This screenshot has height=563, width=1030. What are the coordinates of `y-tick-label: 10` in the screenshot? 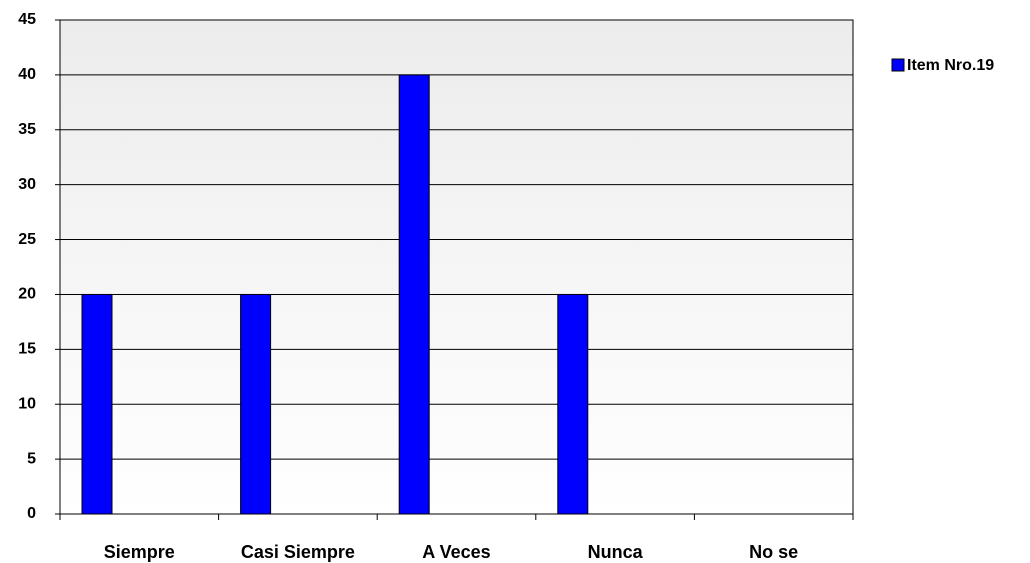 It's located at (27, 403).